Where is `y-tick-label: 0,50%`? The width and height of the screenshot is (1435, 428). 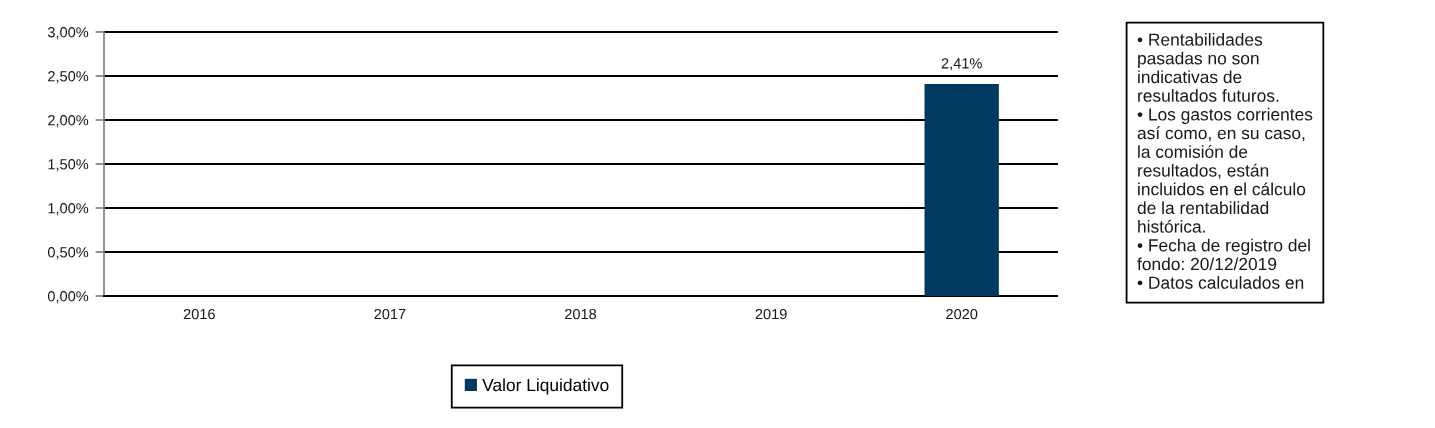 y-tick-label: 0,50% is located at coordinates (68, 253).